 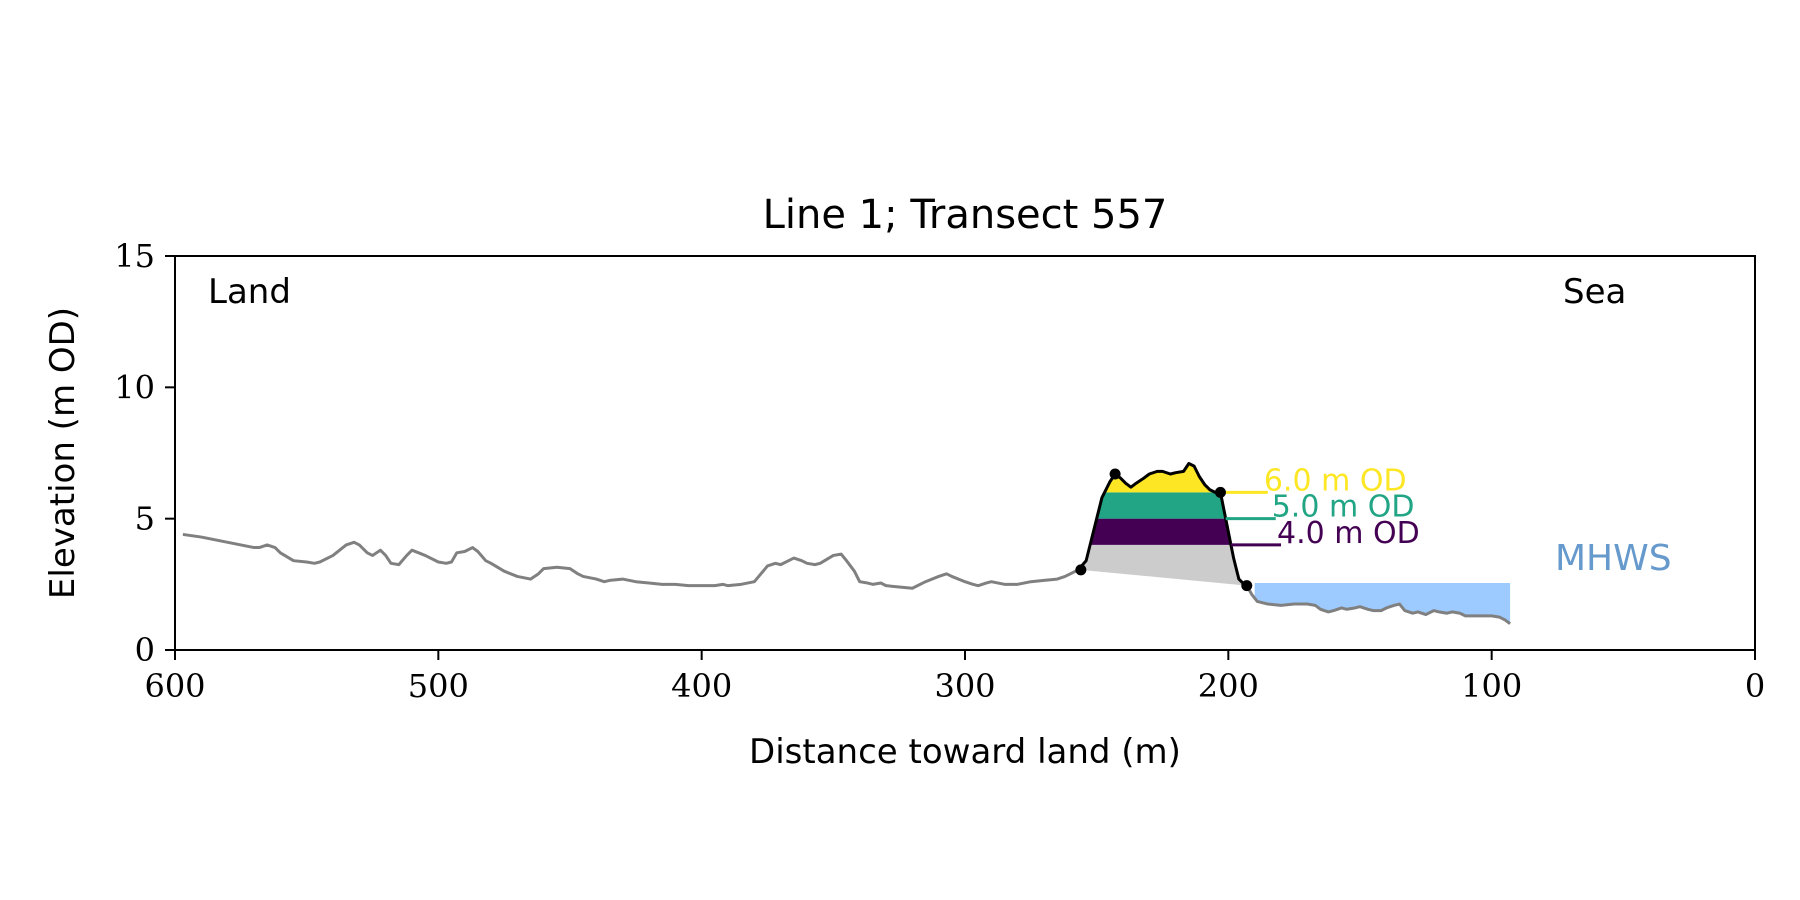 What do you see at coordinates (174, 686) in the screenshot?
I see `x-tick-label-0: 600` at bounding box center [174, 686].